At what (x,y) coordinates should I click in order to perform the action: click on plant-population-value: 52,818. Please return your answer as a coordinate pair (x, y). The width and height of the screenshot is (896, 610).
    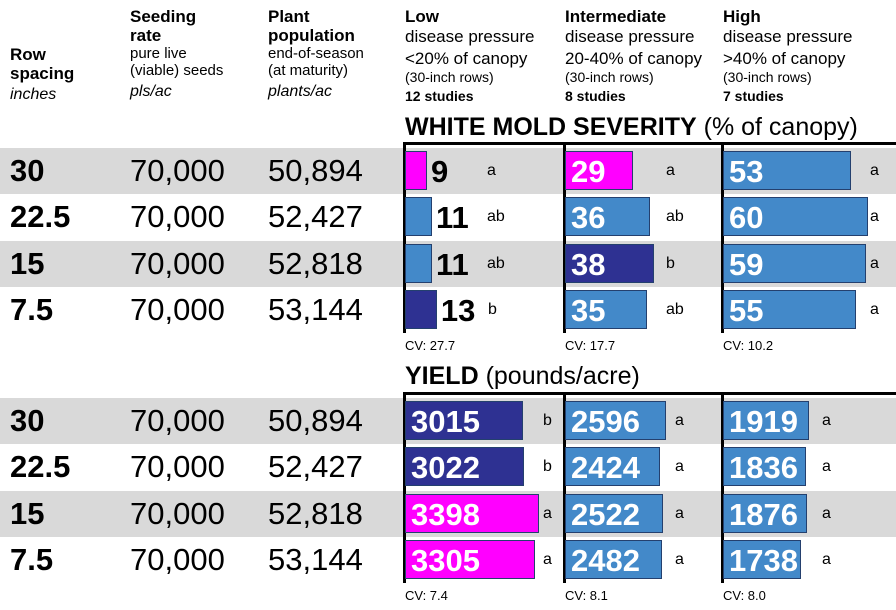
    Looking at the image, I should click on (315, 513).